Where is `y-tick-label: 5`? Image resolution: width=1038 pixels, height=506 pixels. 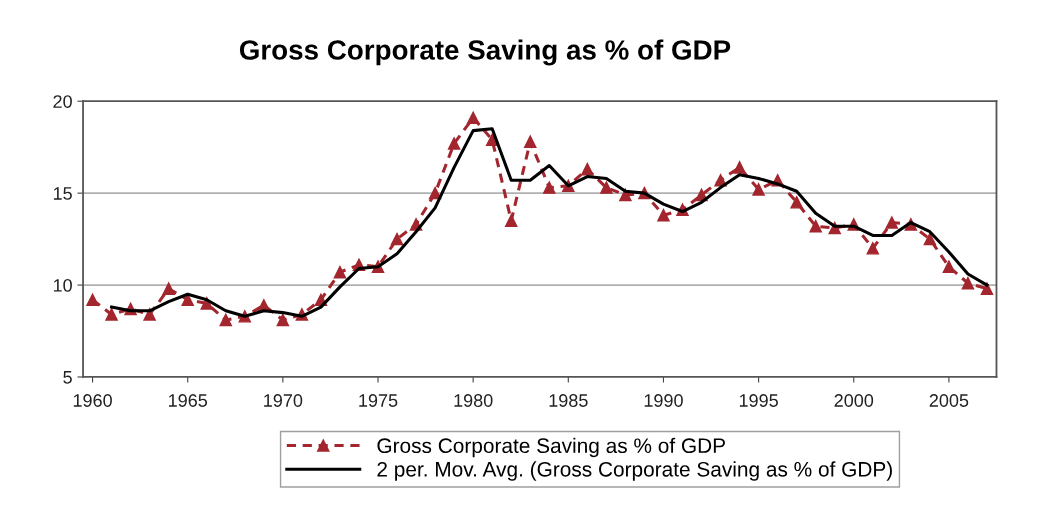 y-tick-label: 5 is located at coordinates (67, 377).